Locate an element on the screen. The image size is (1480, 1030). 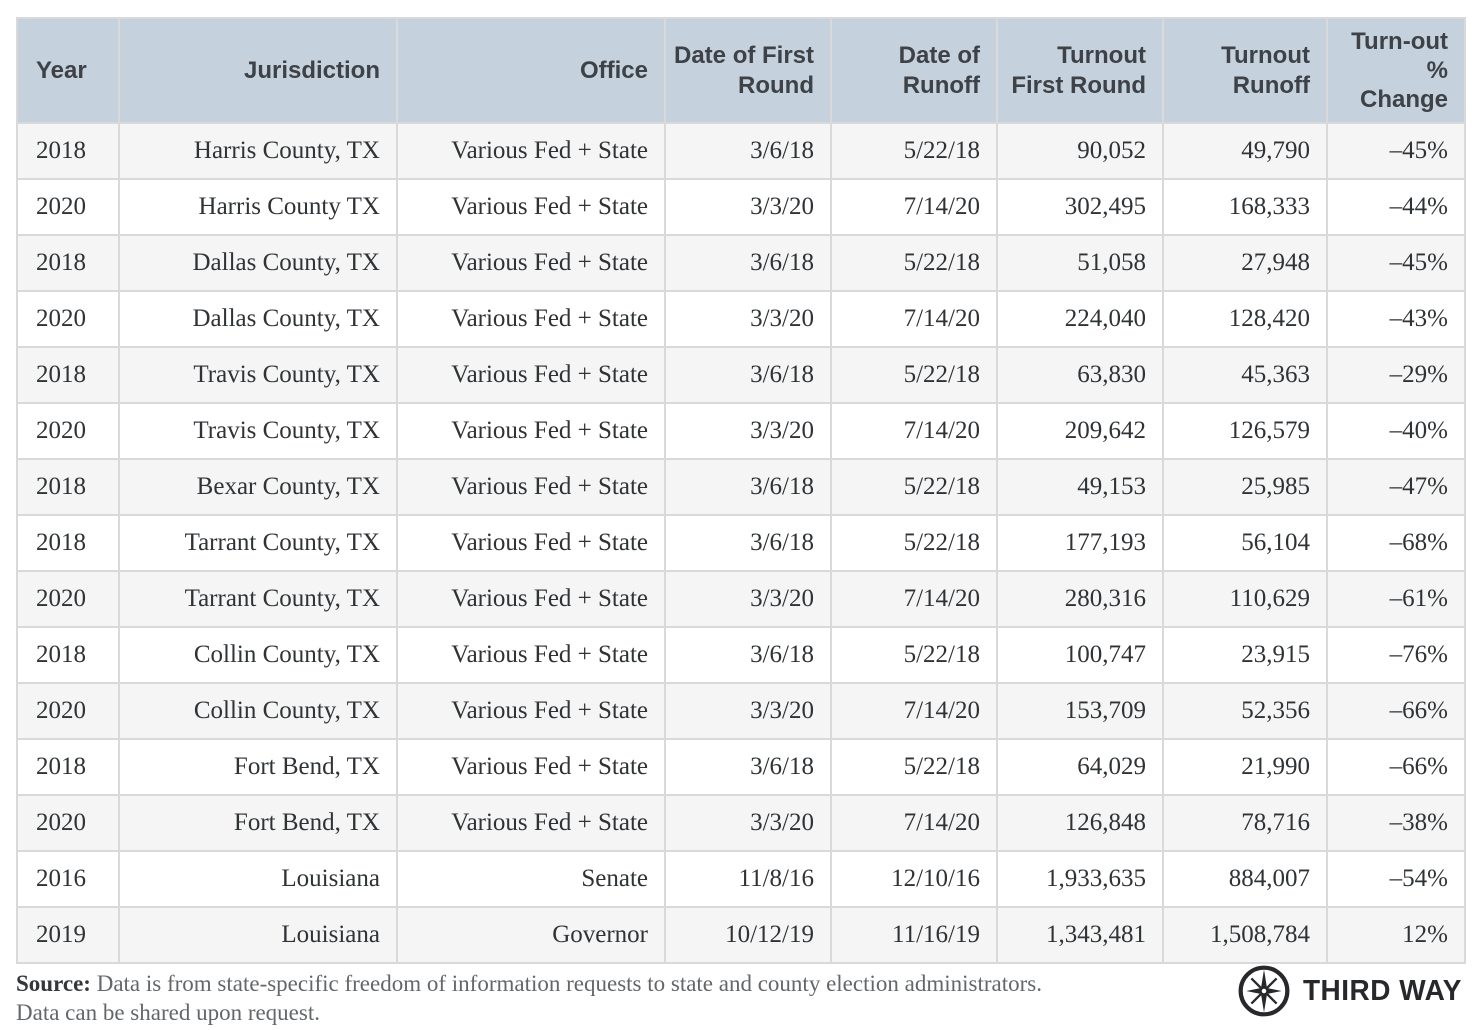
cell-turnout_runoff: 45,363 is located at coordinates (1245, 375).